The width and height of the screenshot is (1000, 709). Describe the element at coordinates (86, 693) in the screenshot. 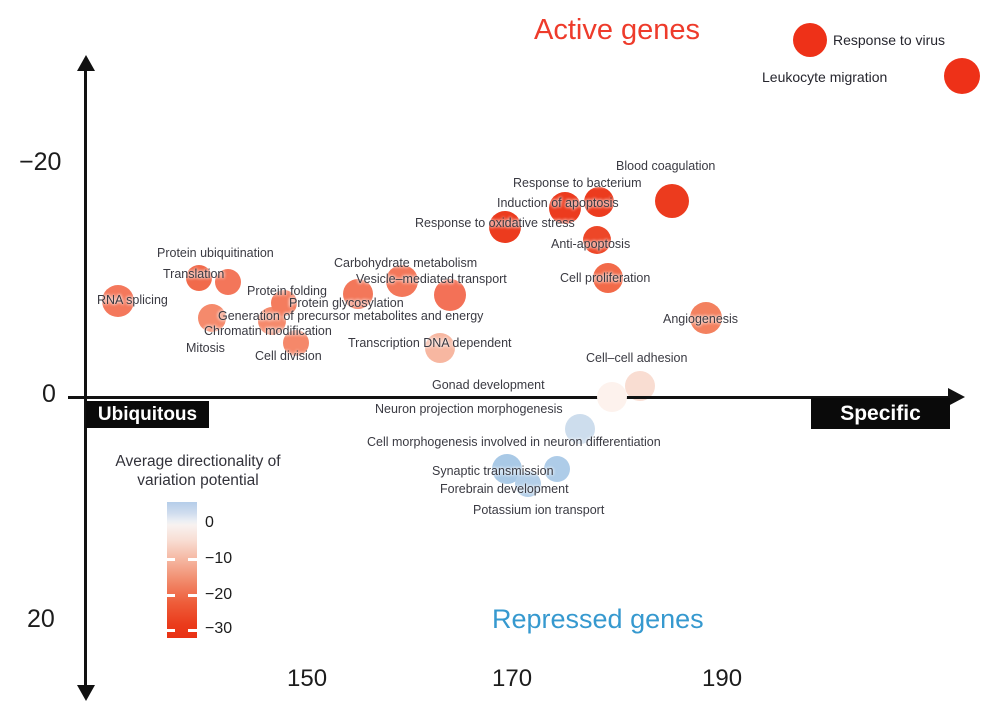

I see `y-axis-arrow-down-icon` at that location.